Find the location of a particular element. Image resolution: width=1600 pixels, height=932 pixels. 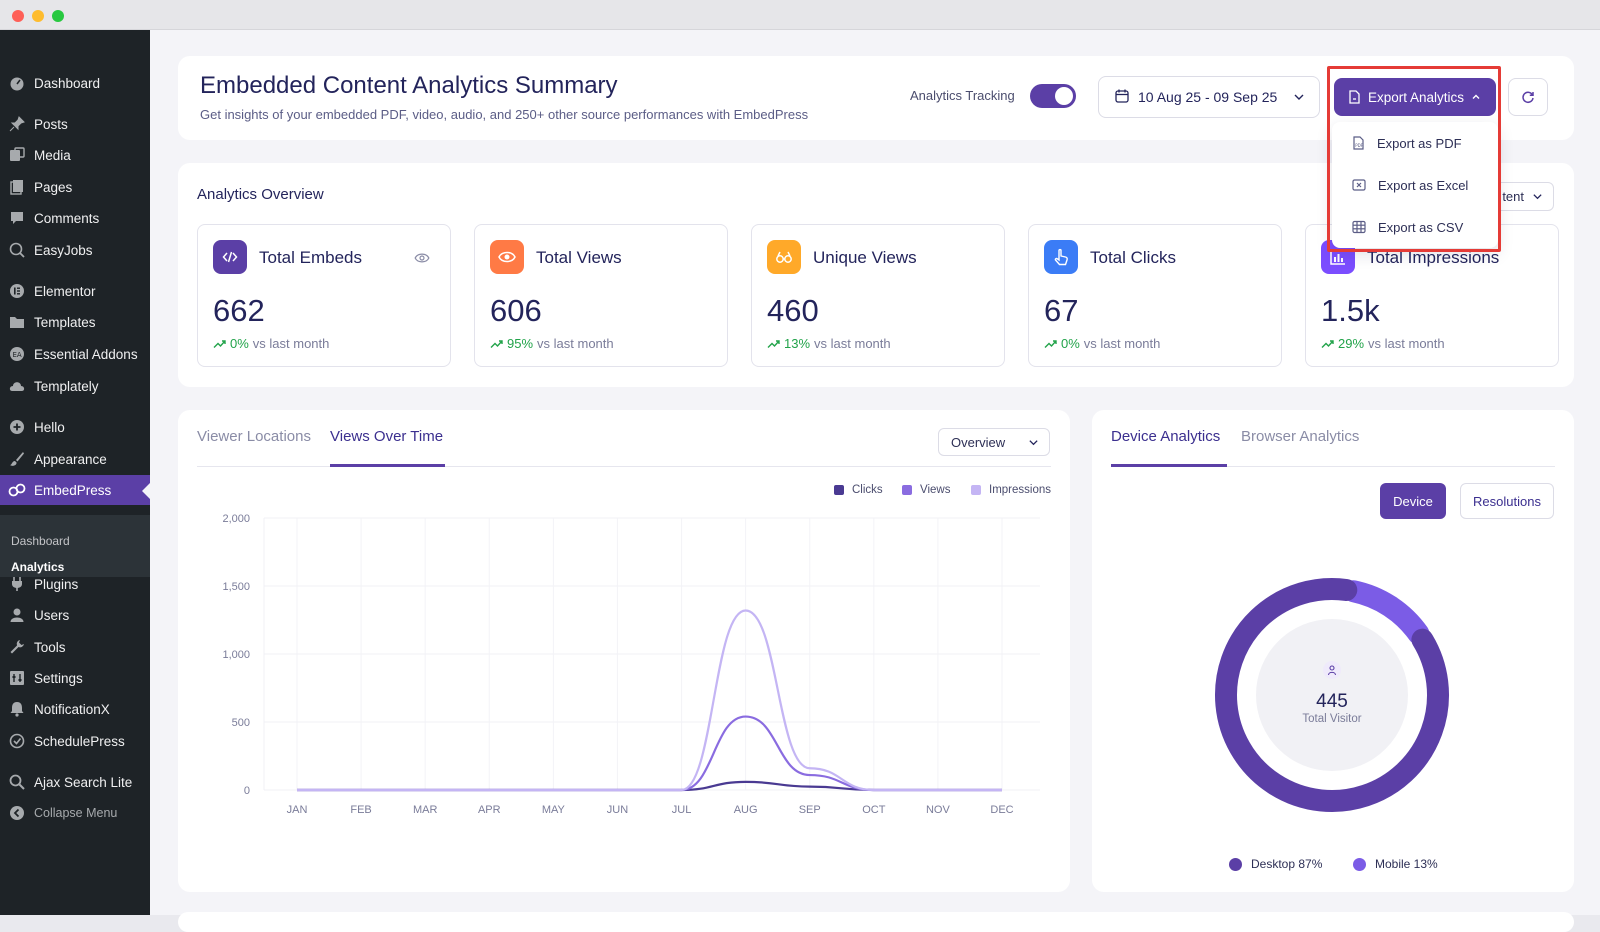

sidebar-item-label: Users is located at coordinates (52, 615).